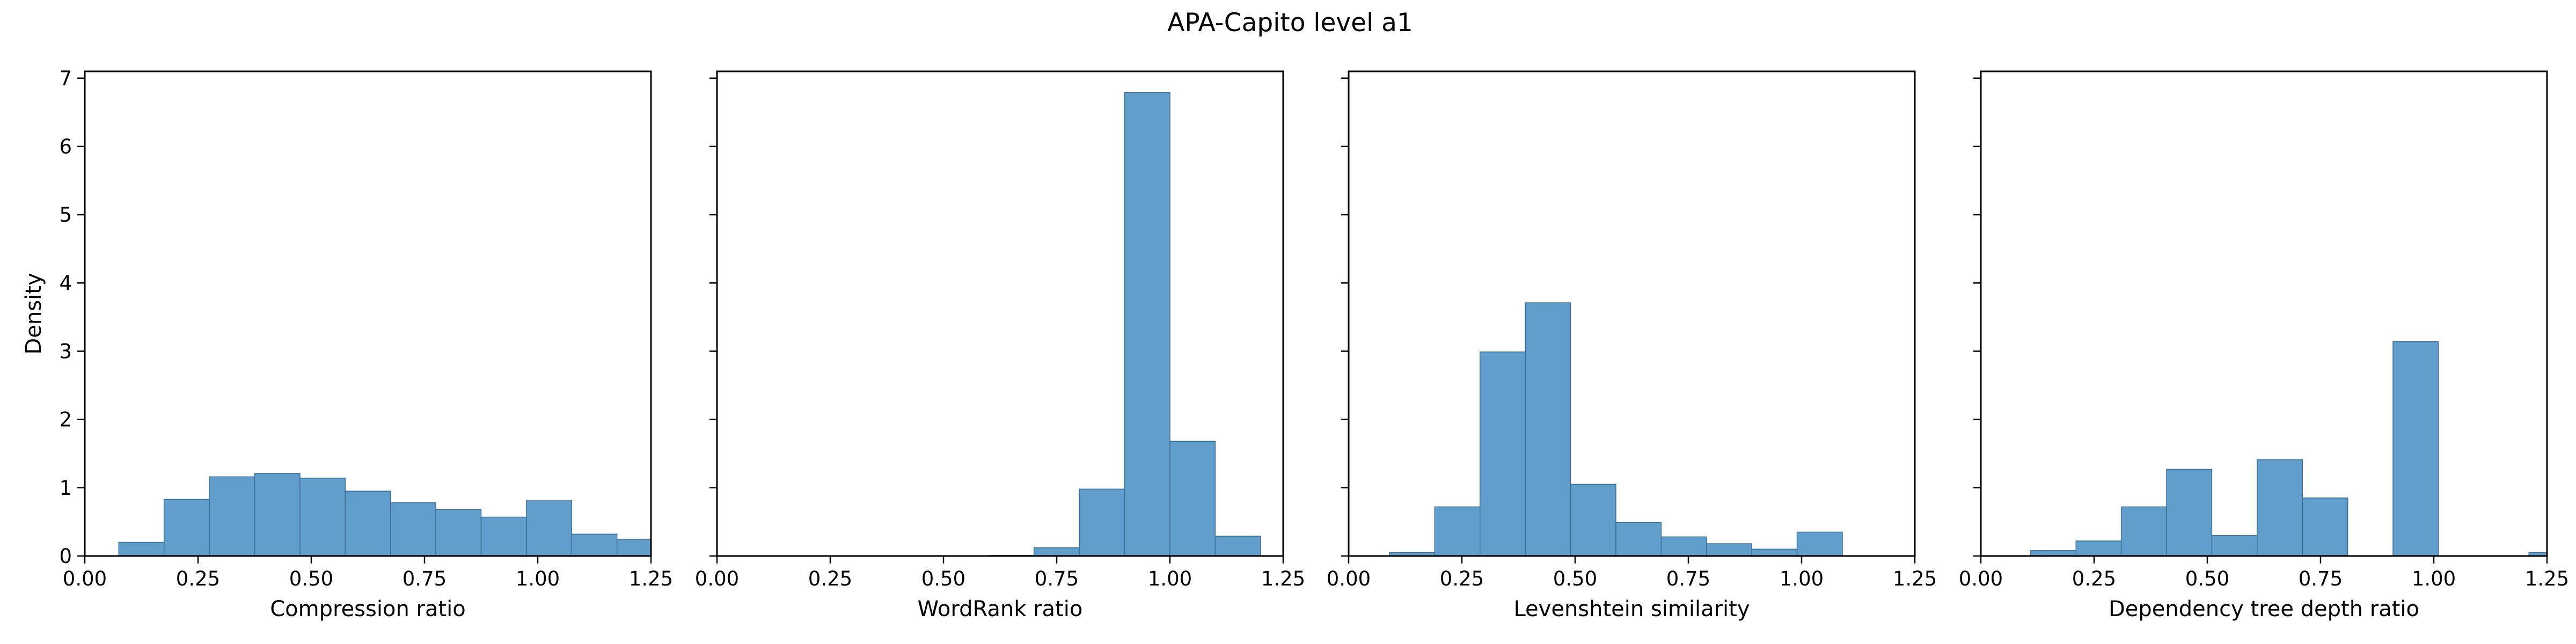  I want to click on y-tick-label: 6, so click(65, 146).